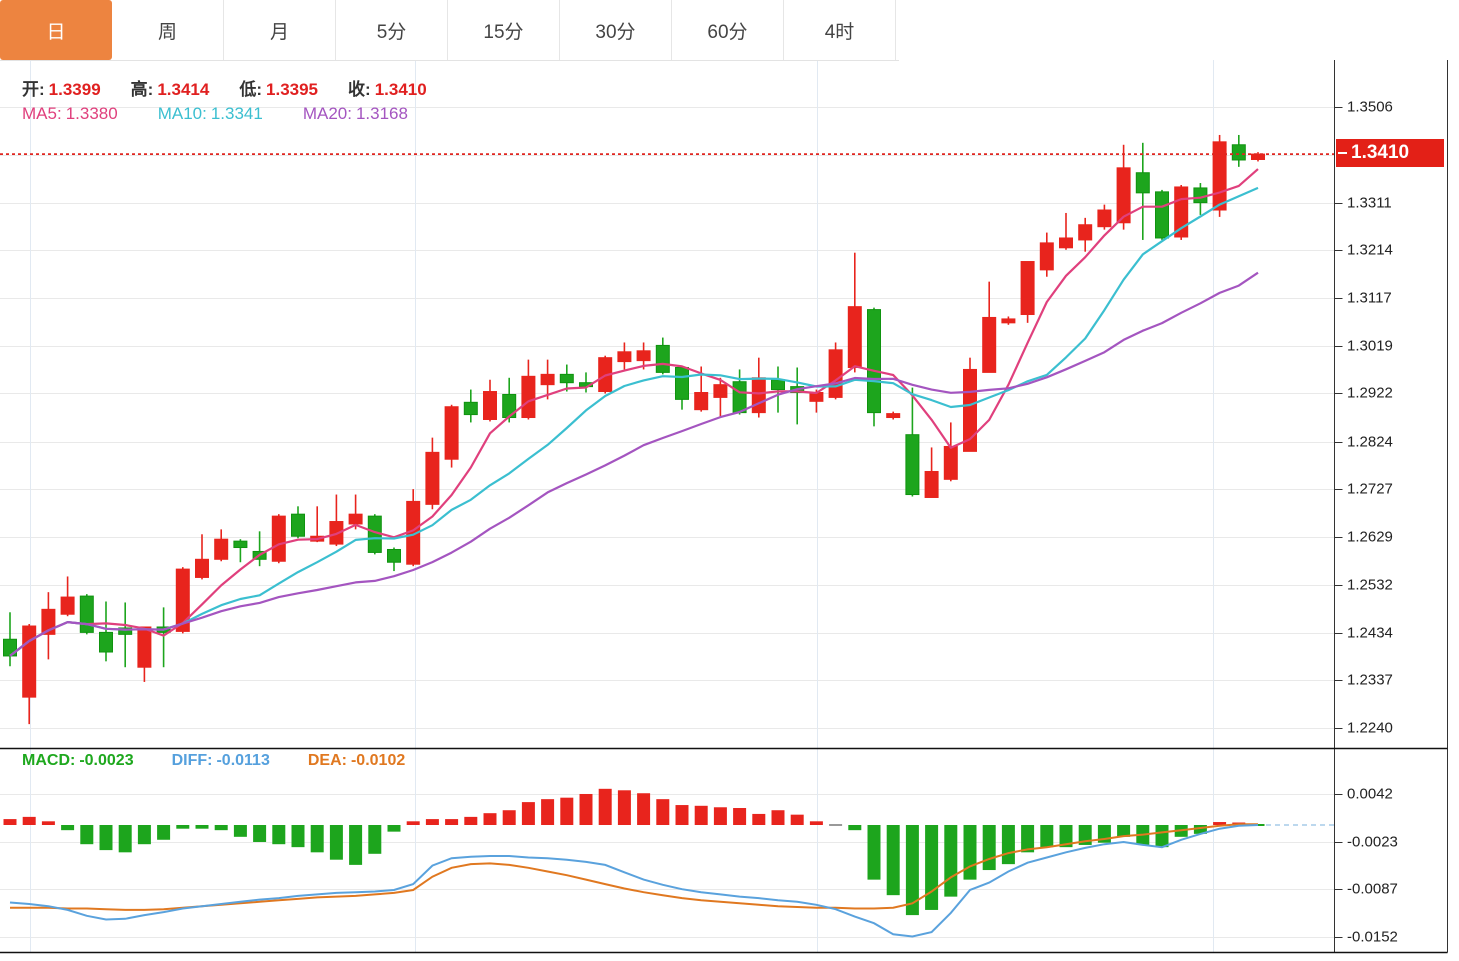 The image size is (1459, 961). Describe the element at coordinates (504, 30) in the screenshot. I see `tab-timeframe-5: 15分` at that location.